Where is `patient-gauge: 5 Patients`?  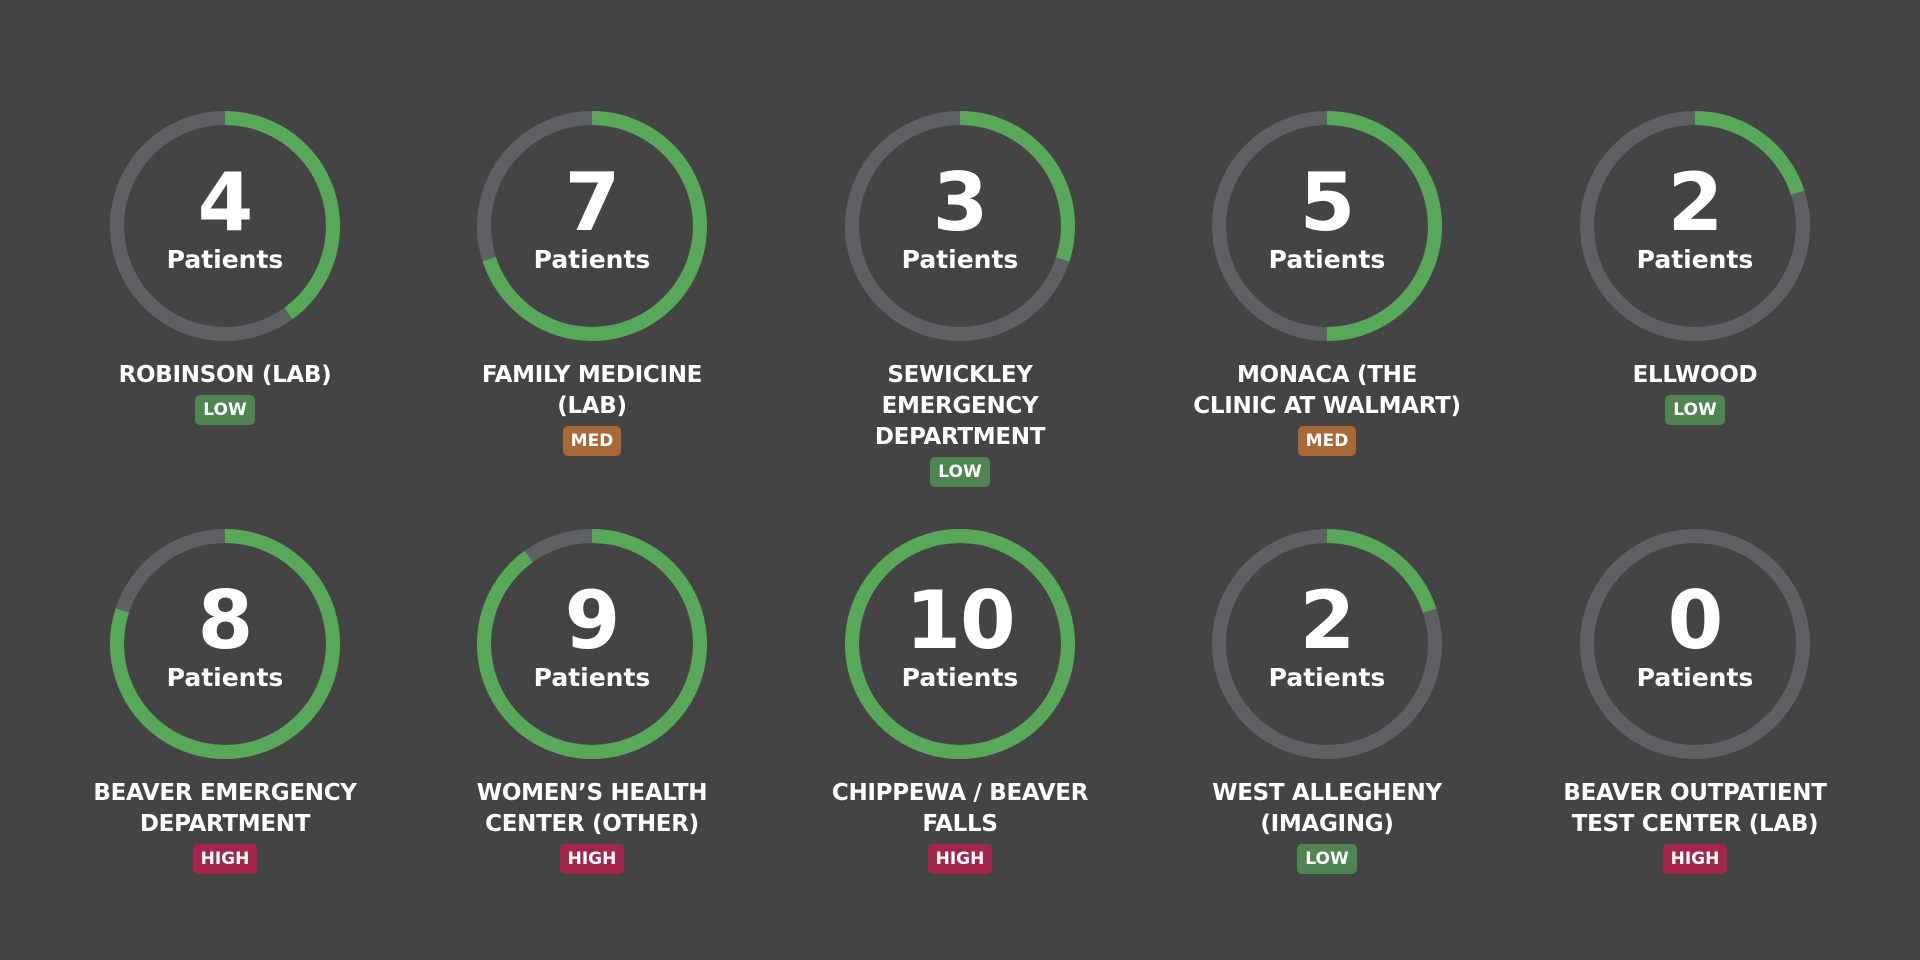
patient-gauge: 5 Patients is located at coordinates (1327, 226).